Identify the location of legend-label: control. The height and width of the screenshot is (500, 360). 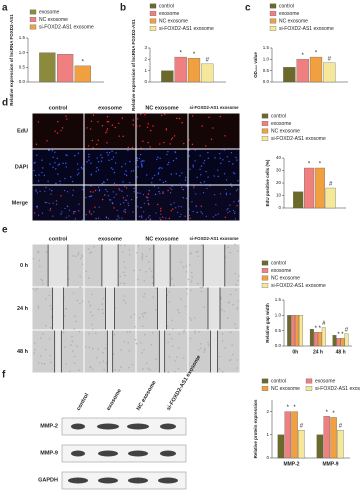
(166, 6).